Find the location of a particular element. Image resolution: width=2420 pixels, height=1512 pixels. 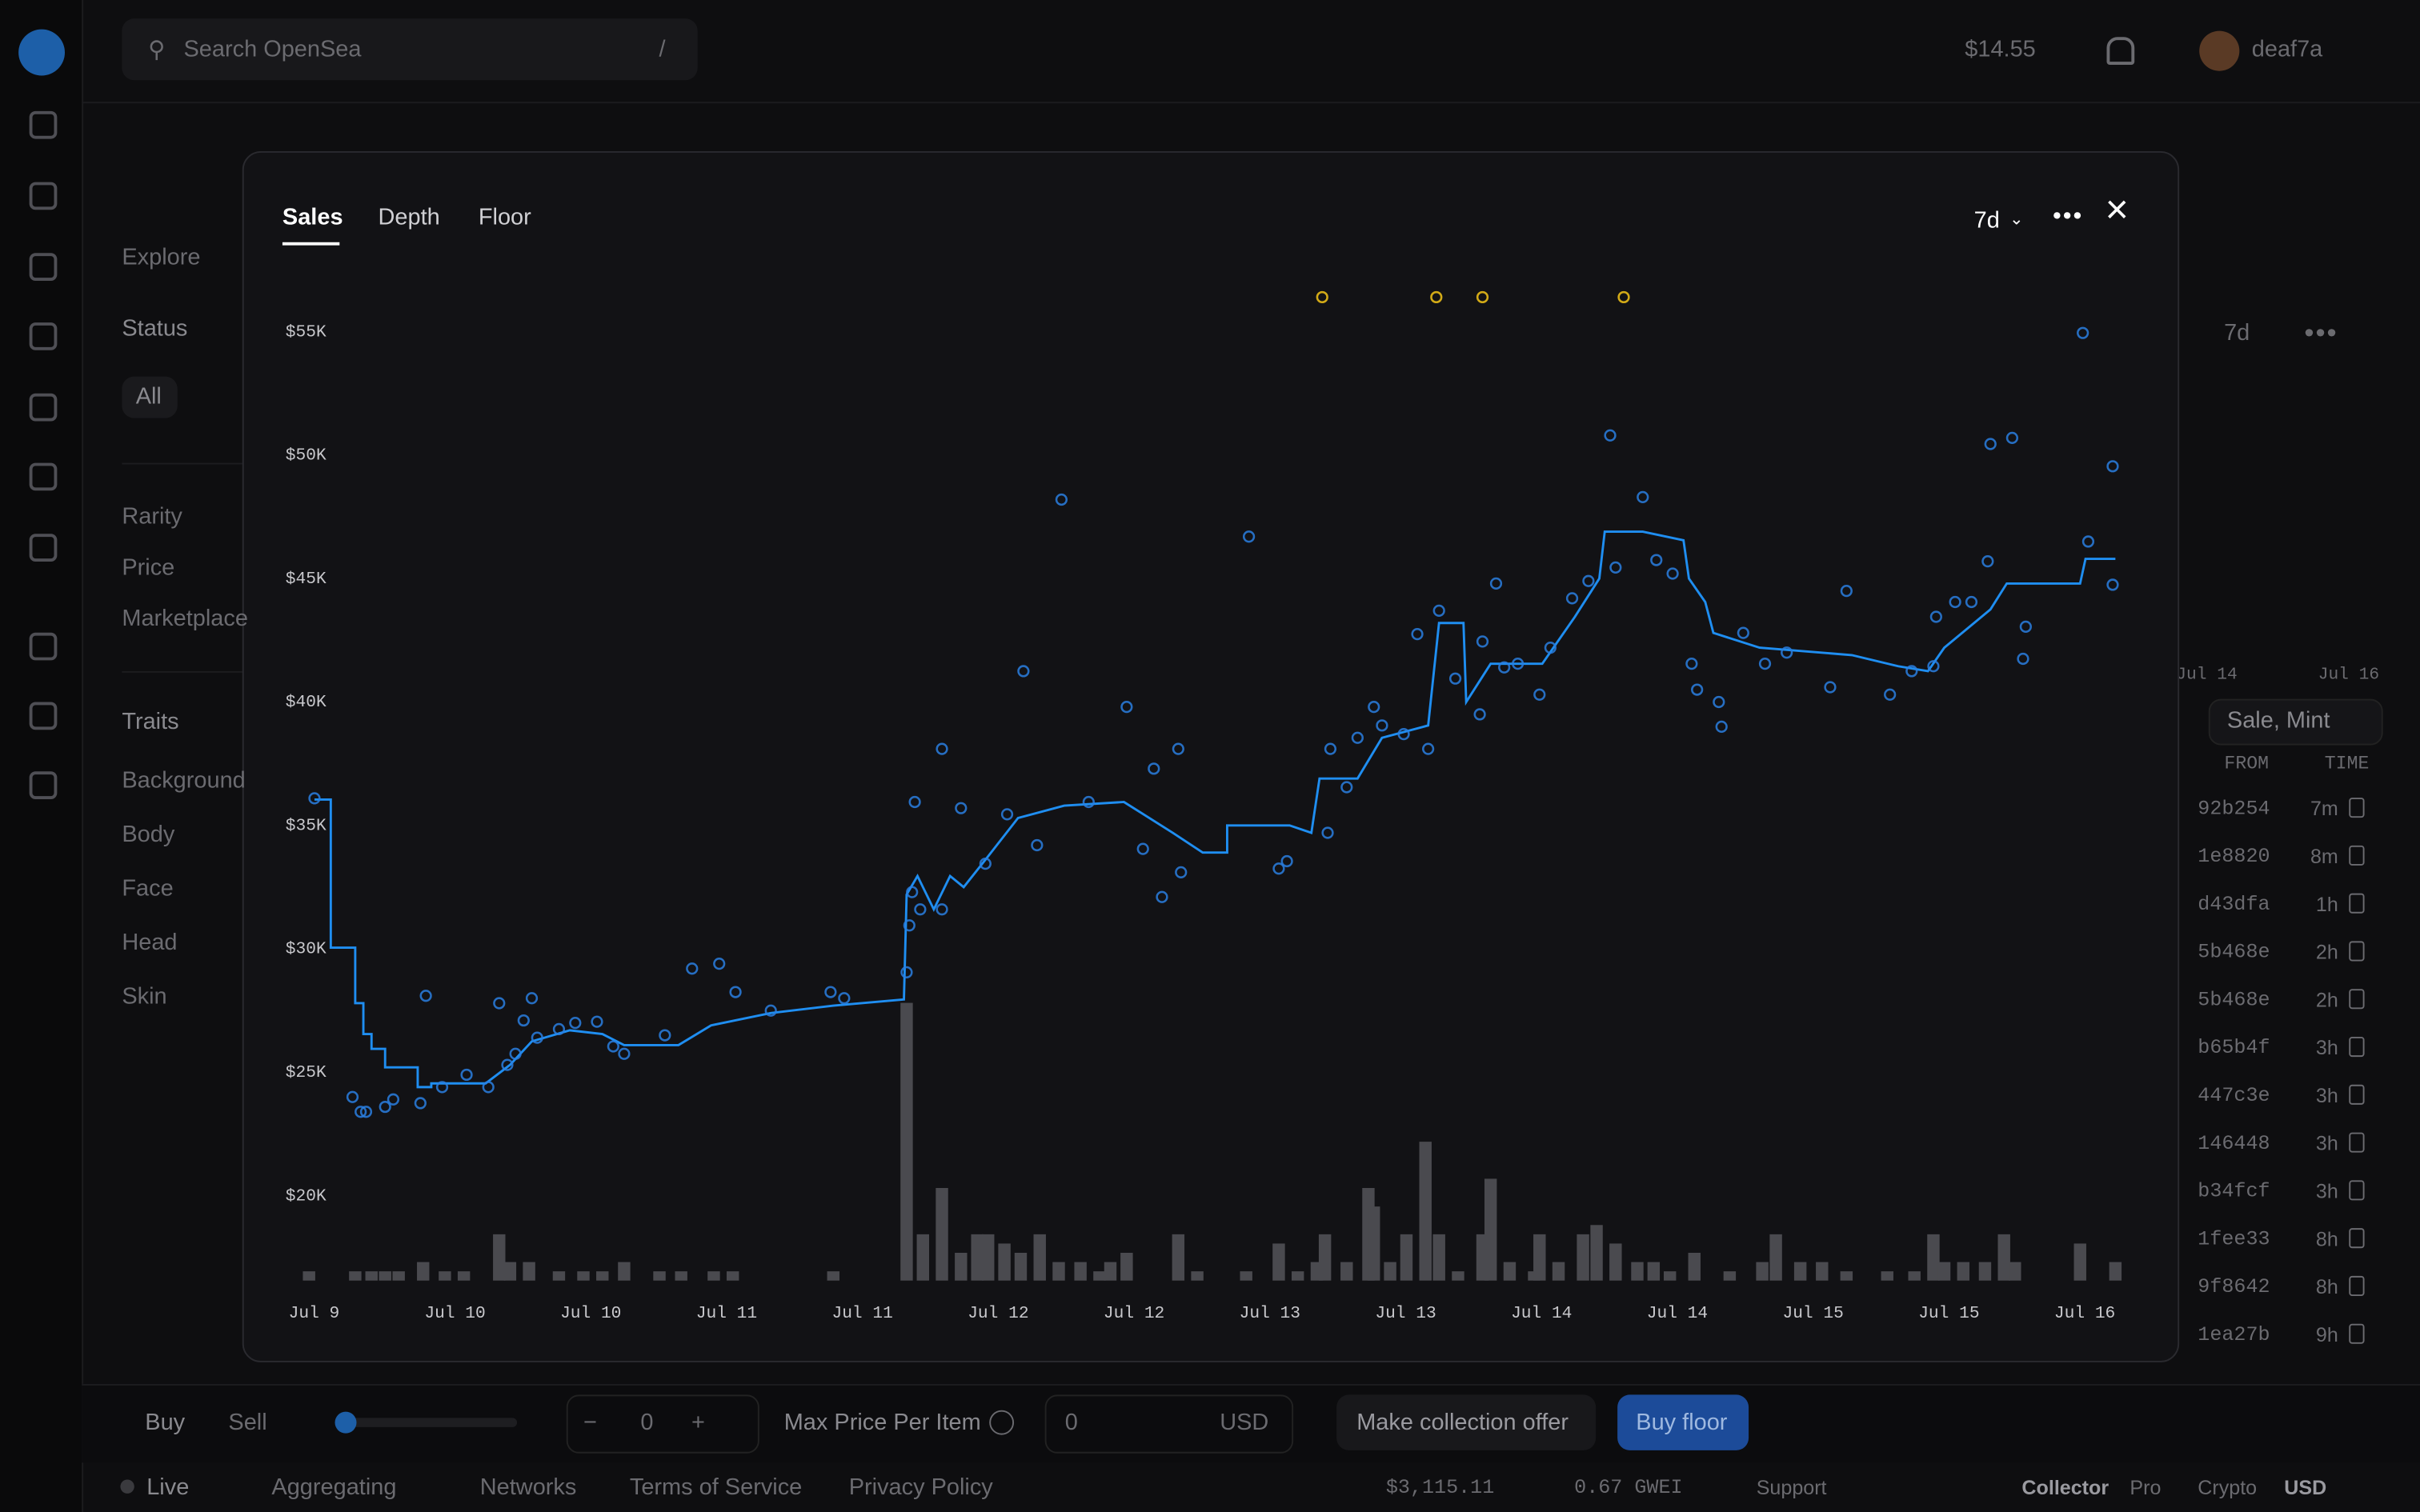

sell-tab: Sell is located at coordinates (247, 1422).